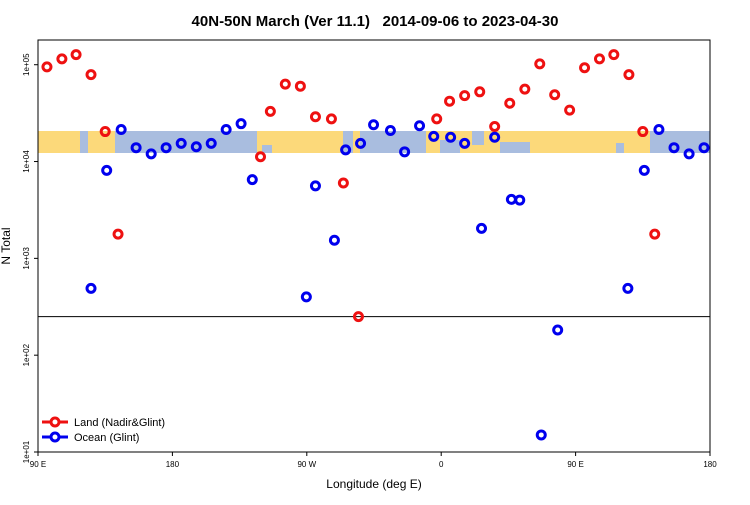 This screenshot has width=750, height=505. What do you see at coordinates (26, 258) in the screenshot?
I see `y-tick-label: 1e+03` at bounding box center [26, 258].